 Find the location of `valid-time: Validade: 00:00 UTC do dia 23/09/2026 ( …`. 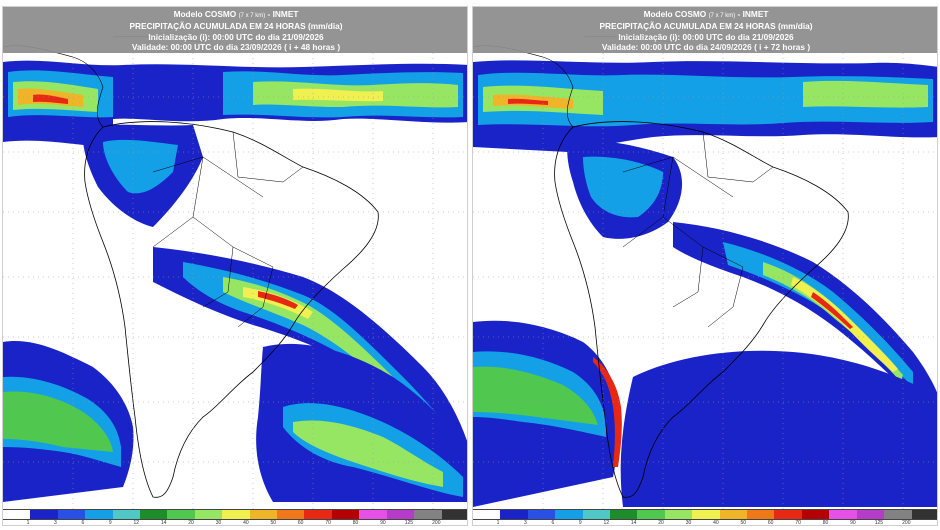

valid-time: Validade: 00:00 UTC do dia 23/09/2026 ( … is located at coordinates (236, 46).